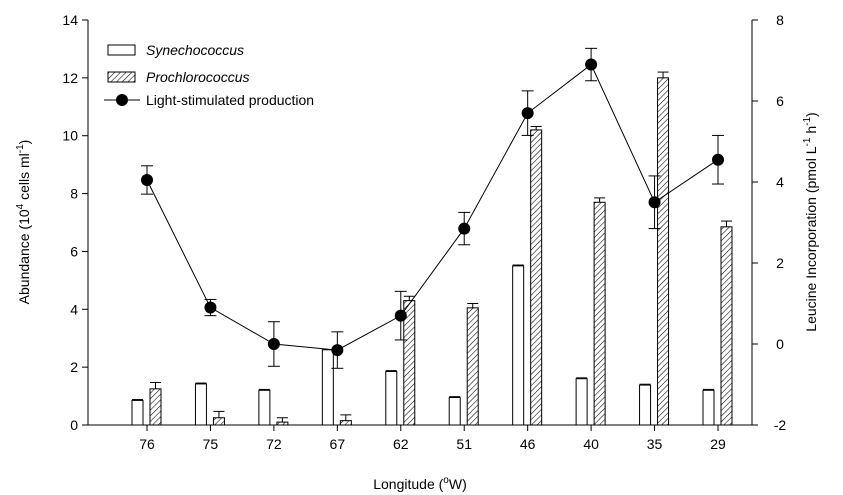  Describe the element at coordinates (195, 50) in the screenshot. I see `legend-label-synechococcus: Synechococcus` at that location.